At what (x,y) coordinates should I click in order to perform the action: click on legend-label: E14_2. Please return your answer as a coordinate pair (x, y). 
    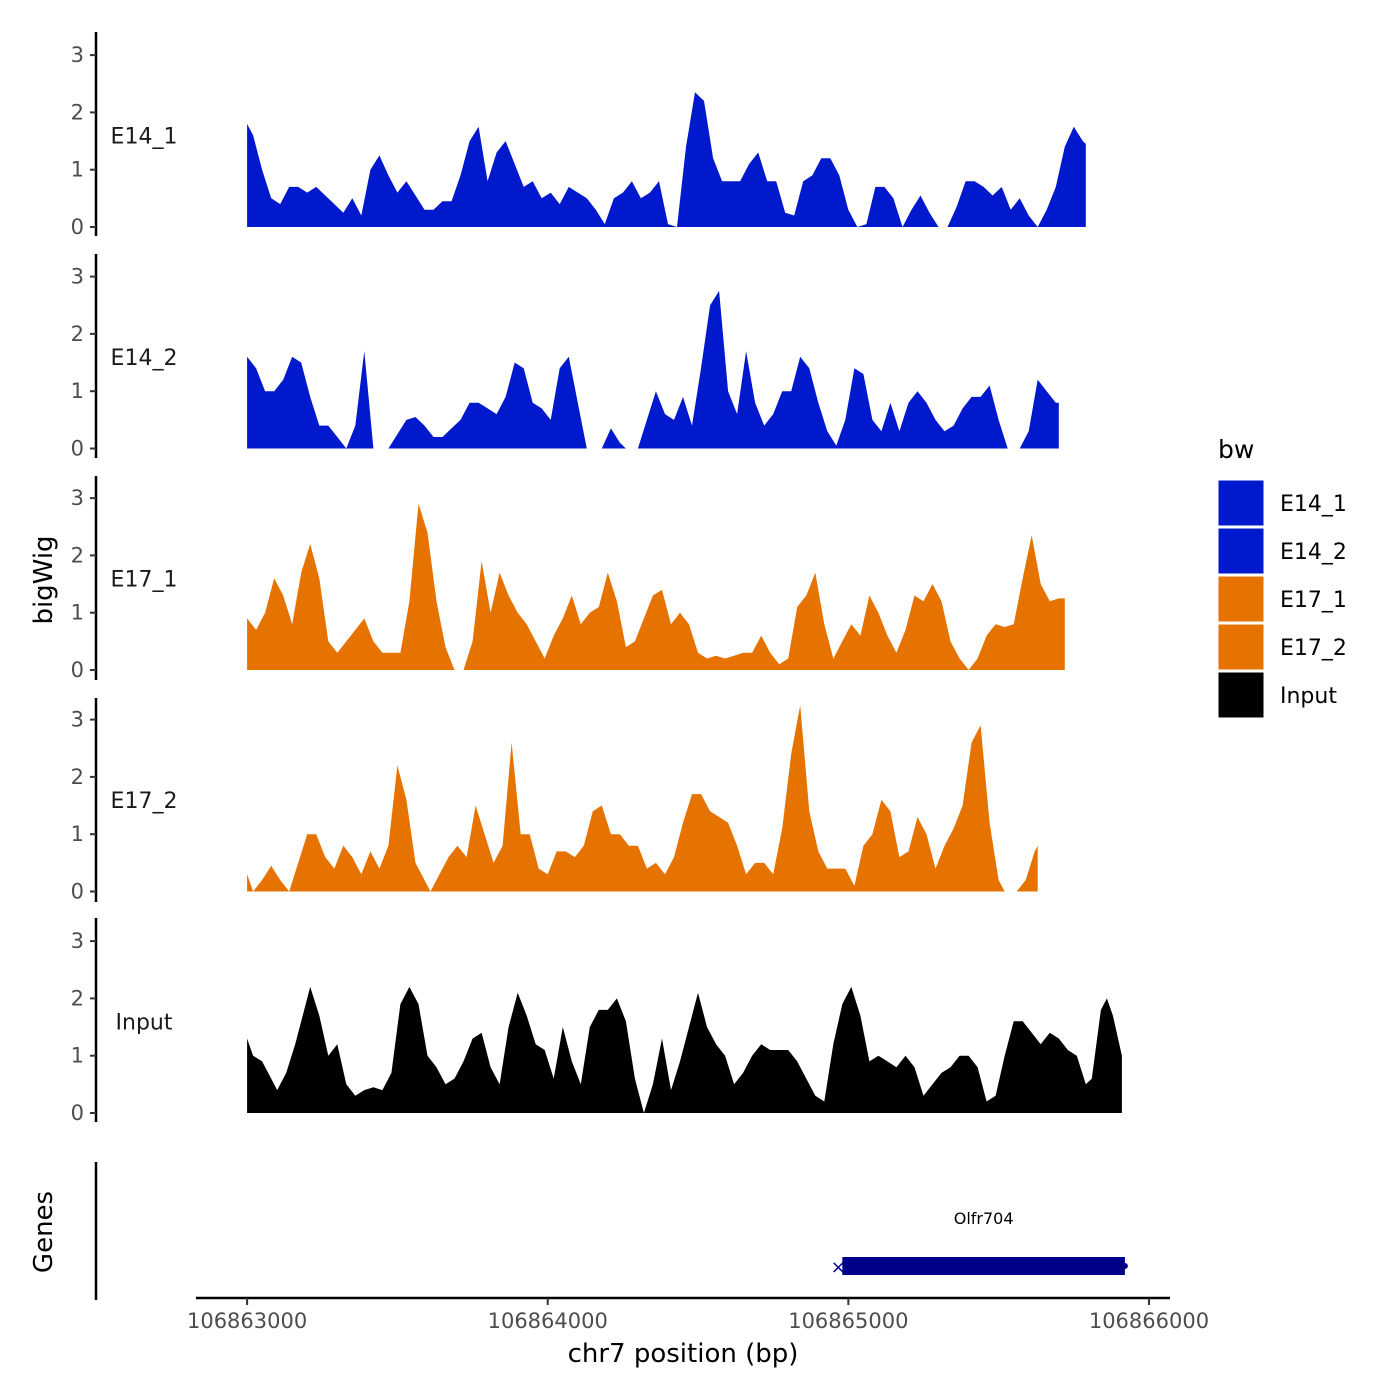
    Looking at the image, I should click on (1313, 552).